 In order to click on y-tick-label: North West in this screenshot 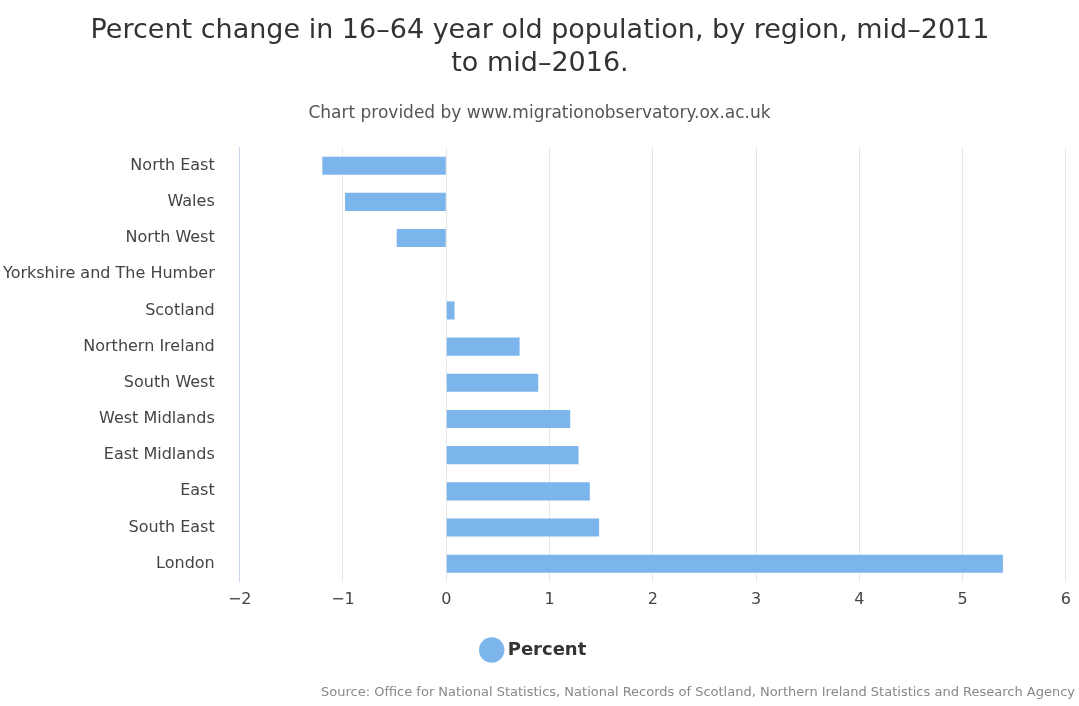, I will do `click(170, 237)`.